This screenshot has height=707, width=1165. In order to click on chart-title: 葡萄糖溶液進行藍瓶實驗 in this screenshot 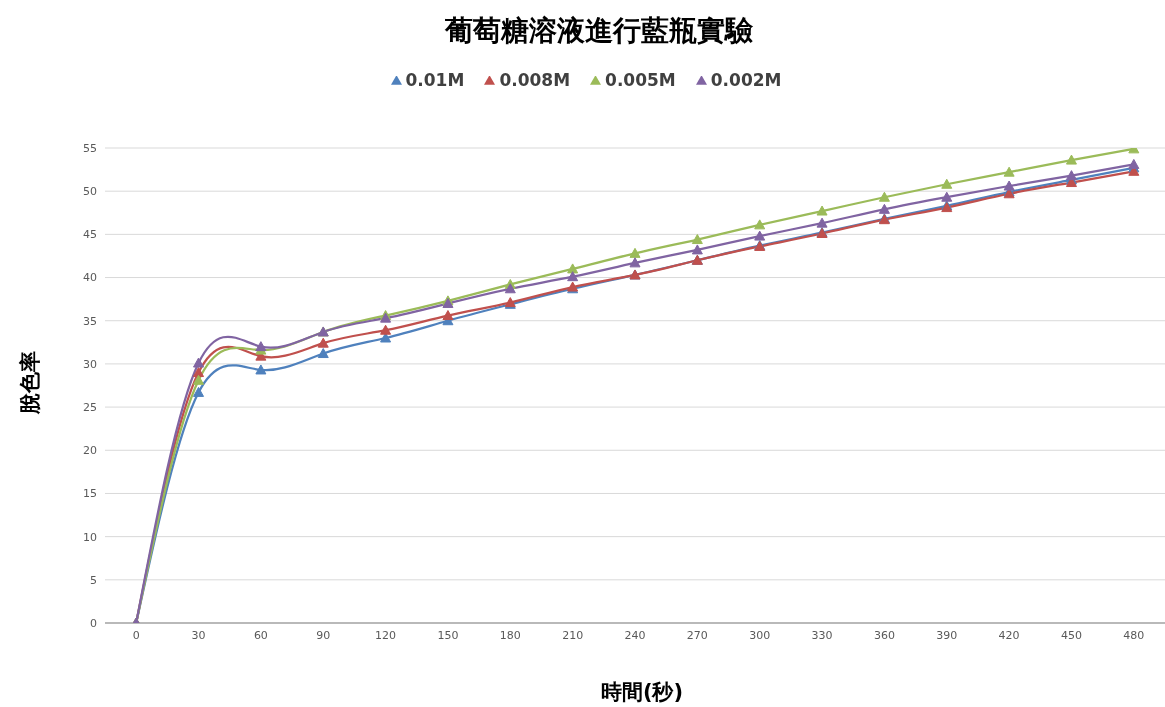, I will do `click(599, 31)`.